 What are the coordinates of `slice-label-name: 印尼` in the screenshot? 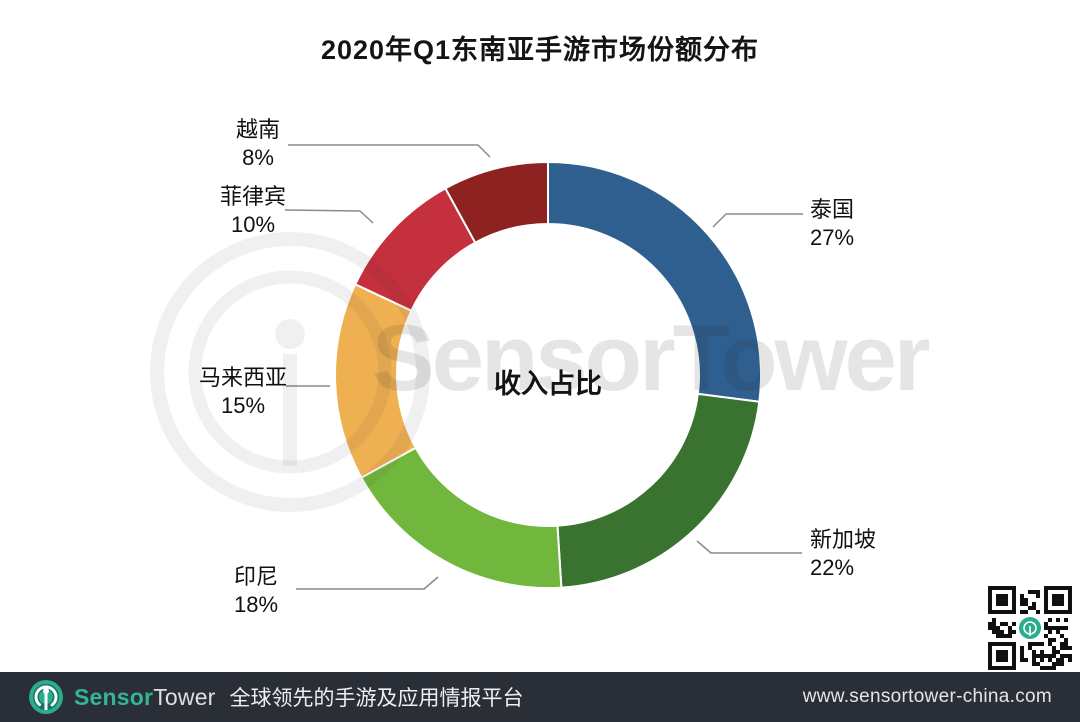 It's located at (255, 576).